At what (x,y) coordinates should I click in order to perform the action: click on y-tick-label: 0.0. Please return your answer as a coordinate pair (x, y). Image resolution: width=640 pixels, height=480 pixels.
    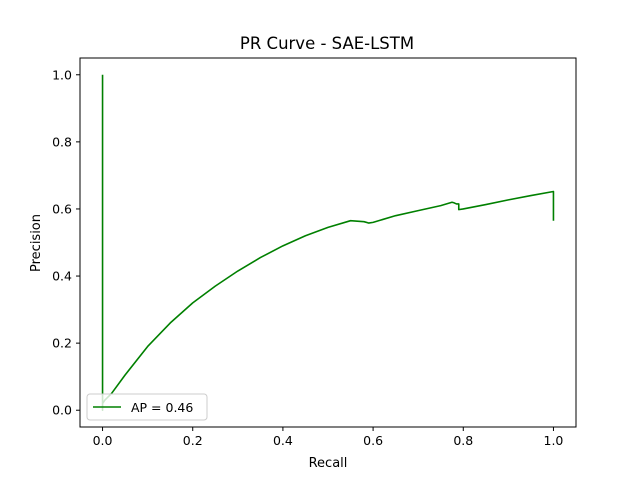
    Looking at the image, I should click on (62, 410).